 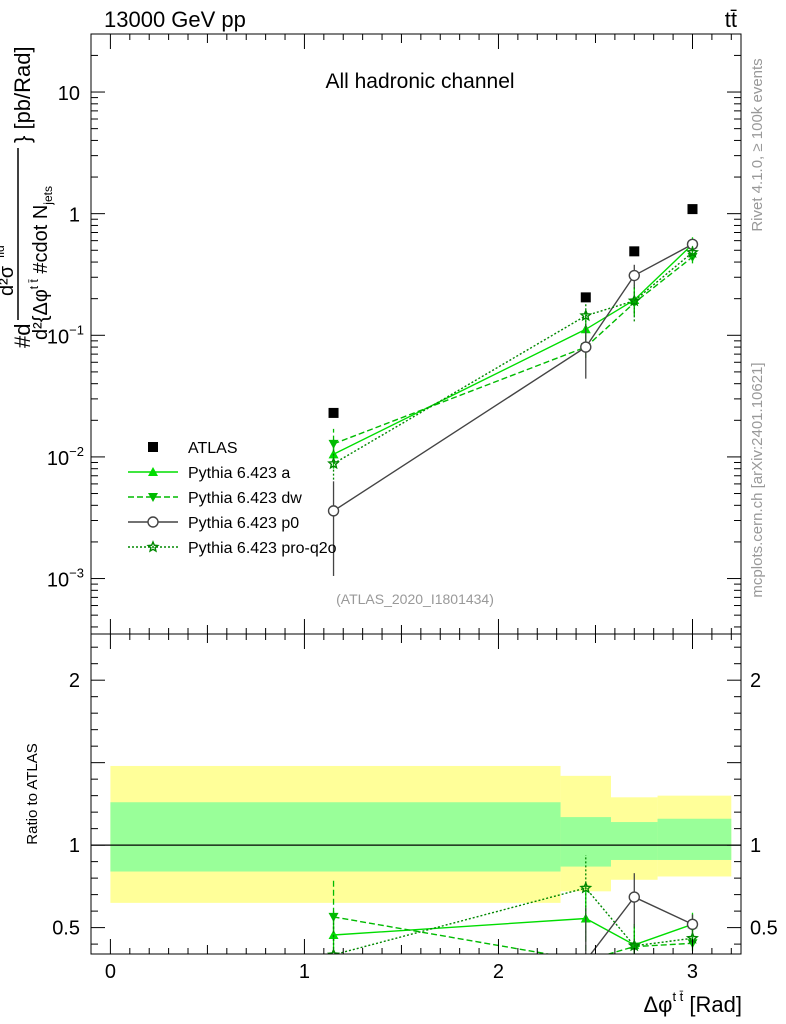 I want to click on main-ytick-label: 10⁻¹, so click(x=65, y=335).